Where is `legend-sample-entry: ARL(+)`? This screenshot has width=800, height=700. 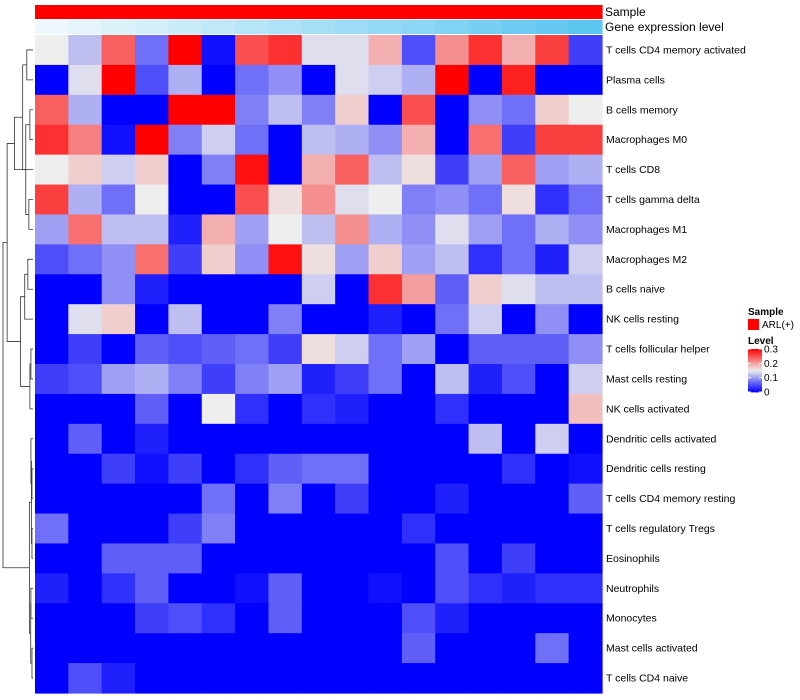 legend-sample-entry: ARL(+) is located at coordinates (778, 325).